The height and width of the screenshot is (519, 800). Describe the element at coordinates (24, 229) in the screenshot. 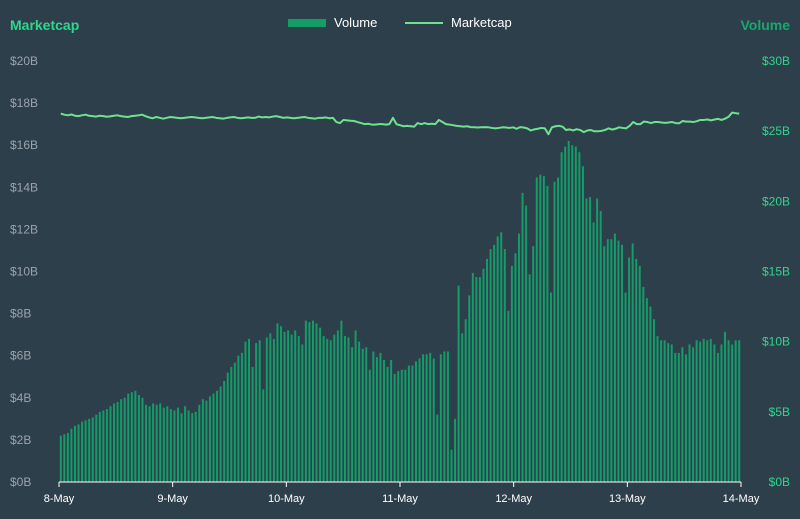

I see `left-tick-label: $12B` at that location.